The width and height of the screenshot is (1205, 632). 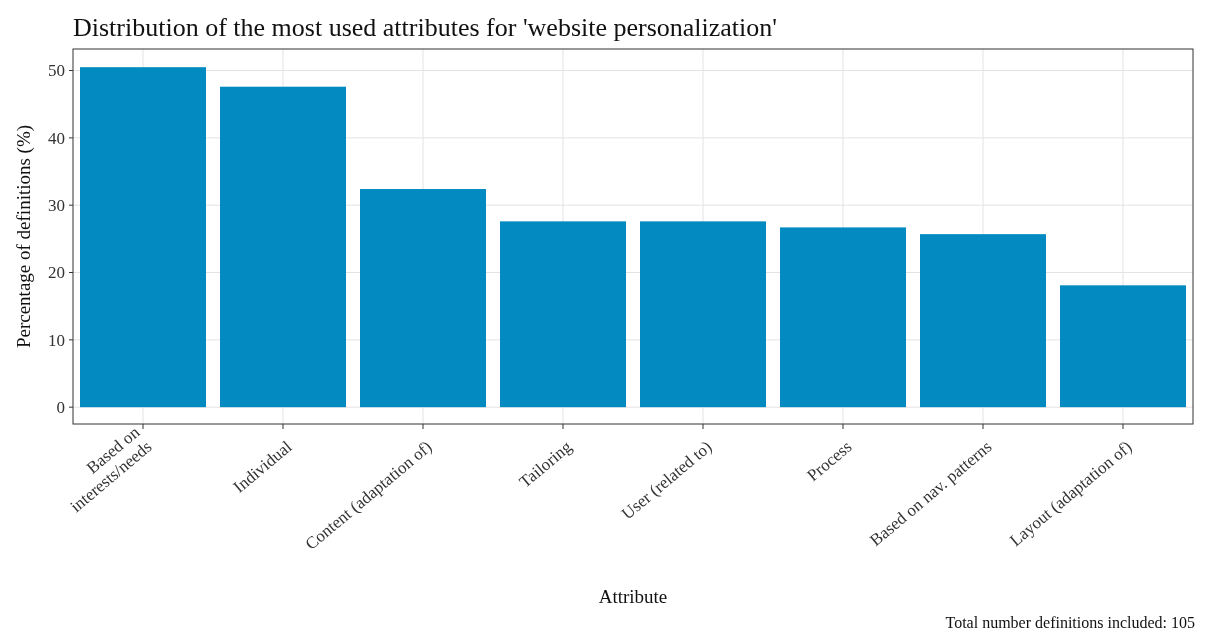 What do you see at coordinates (425, 27) in the screenshot?
I see `chart-title: Distribution of the most used attributes for 'website personalization'` at bounding box center [425, 27].